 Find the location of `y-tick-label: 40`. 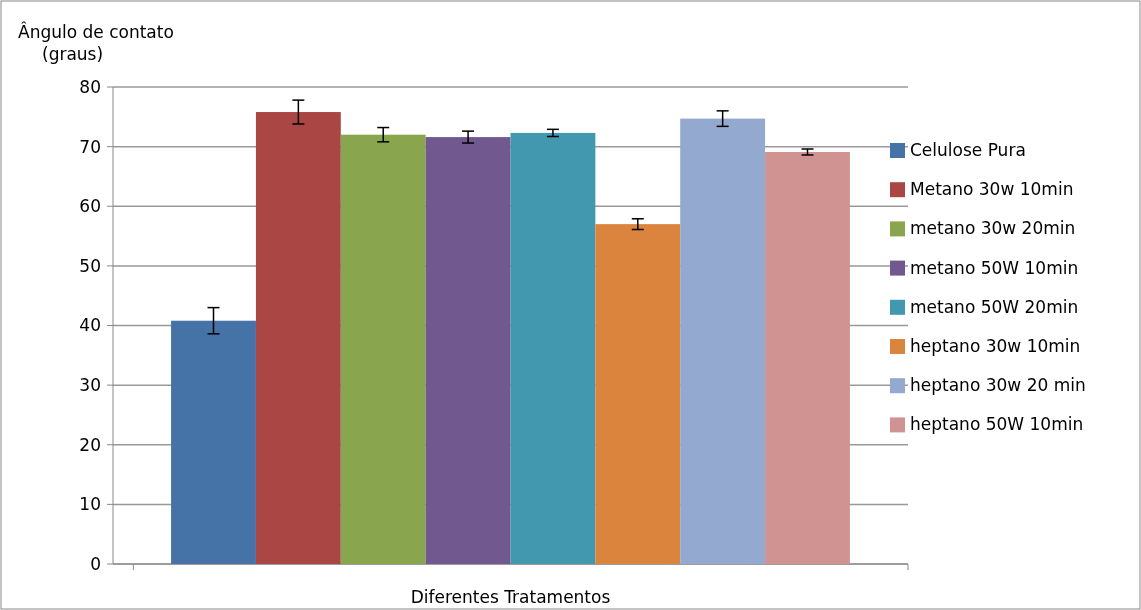

y-tick-label: 40 is located at coordinates (90, 325).